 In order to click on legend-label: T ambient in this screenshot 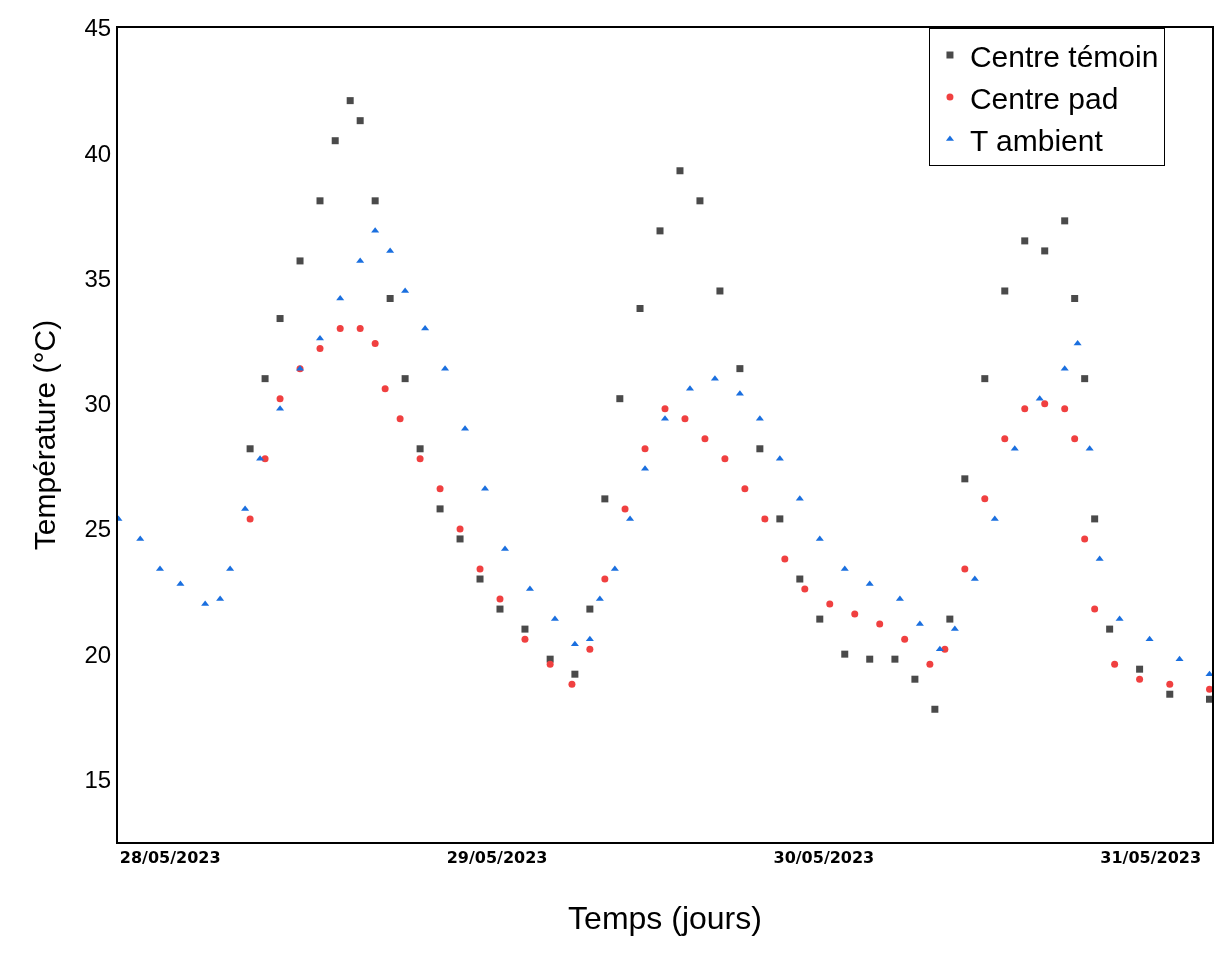, I will do `click(1036, 140)`.